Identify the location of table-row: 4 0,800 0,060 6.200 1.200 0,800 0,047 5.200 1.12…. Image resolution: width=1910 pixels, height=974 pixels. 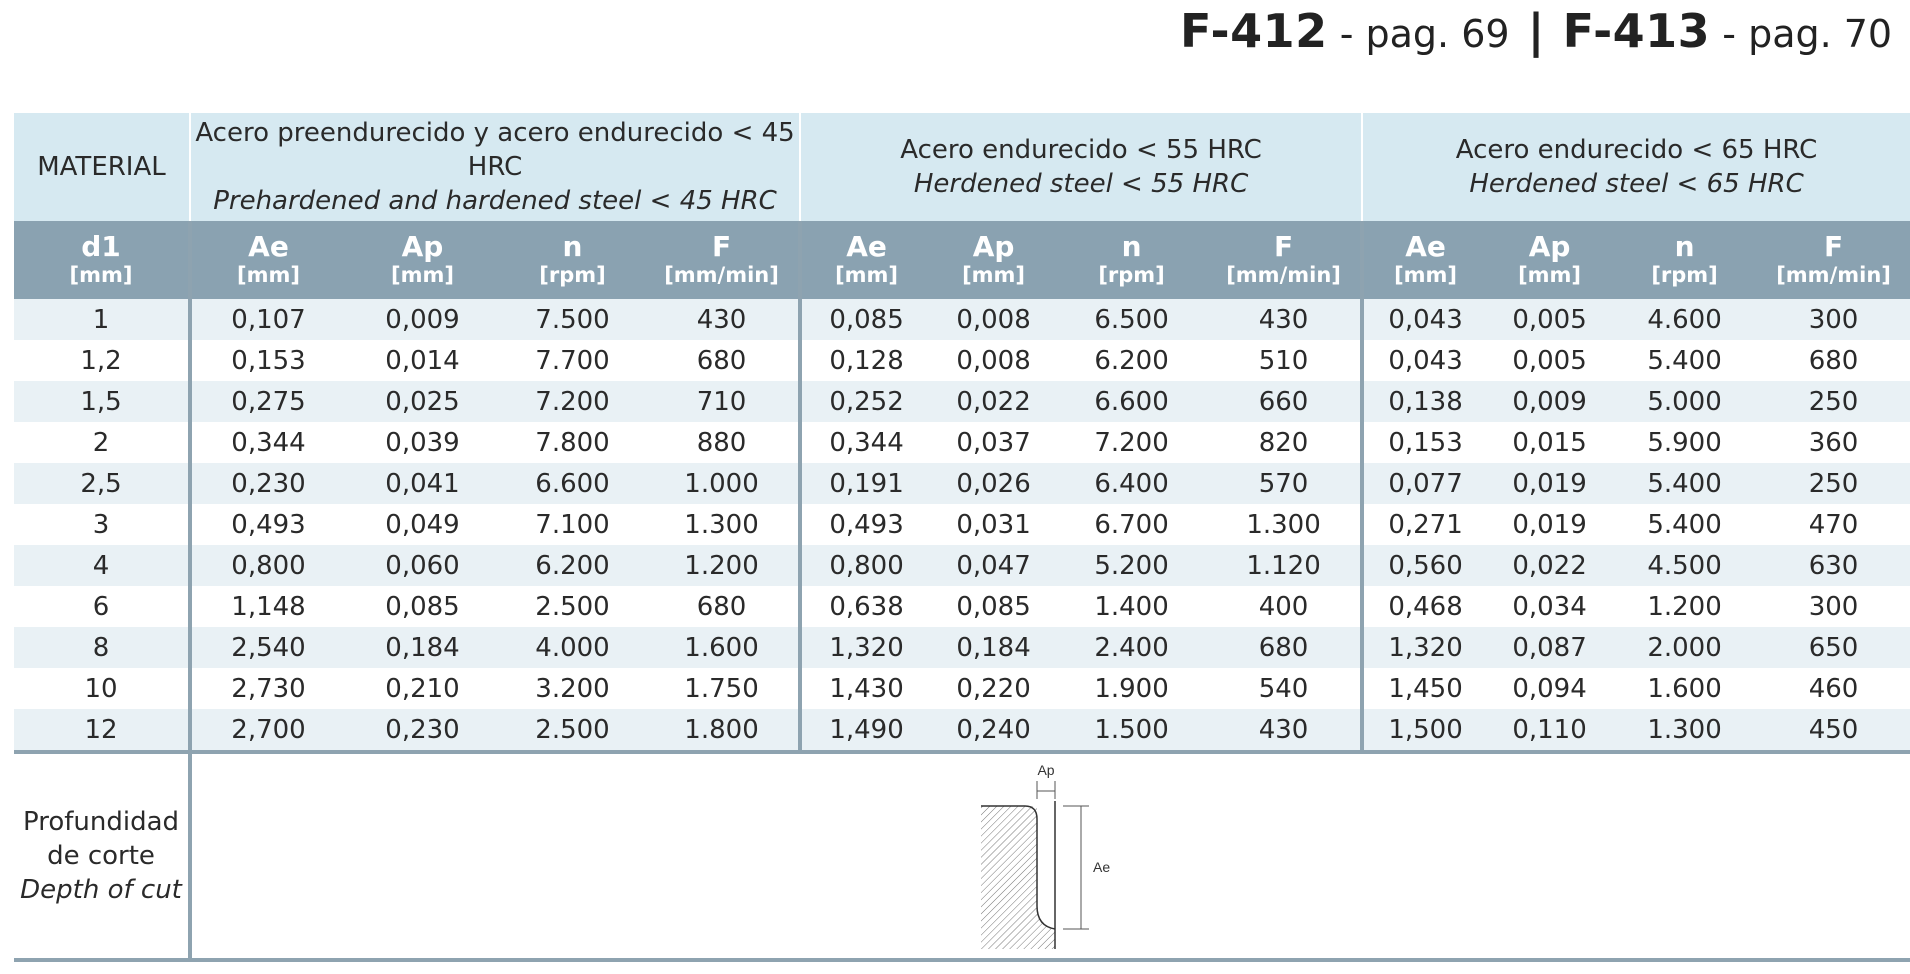
(962, 565).